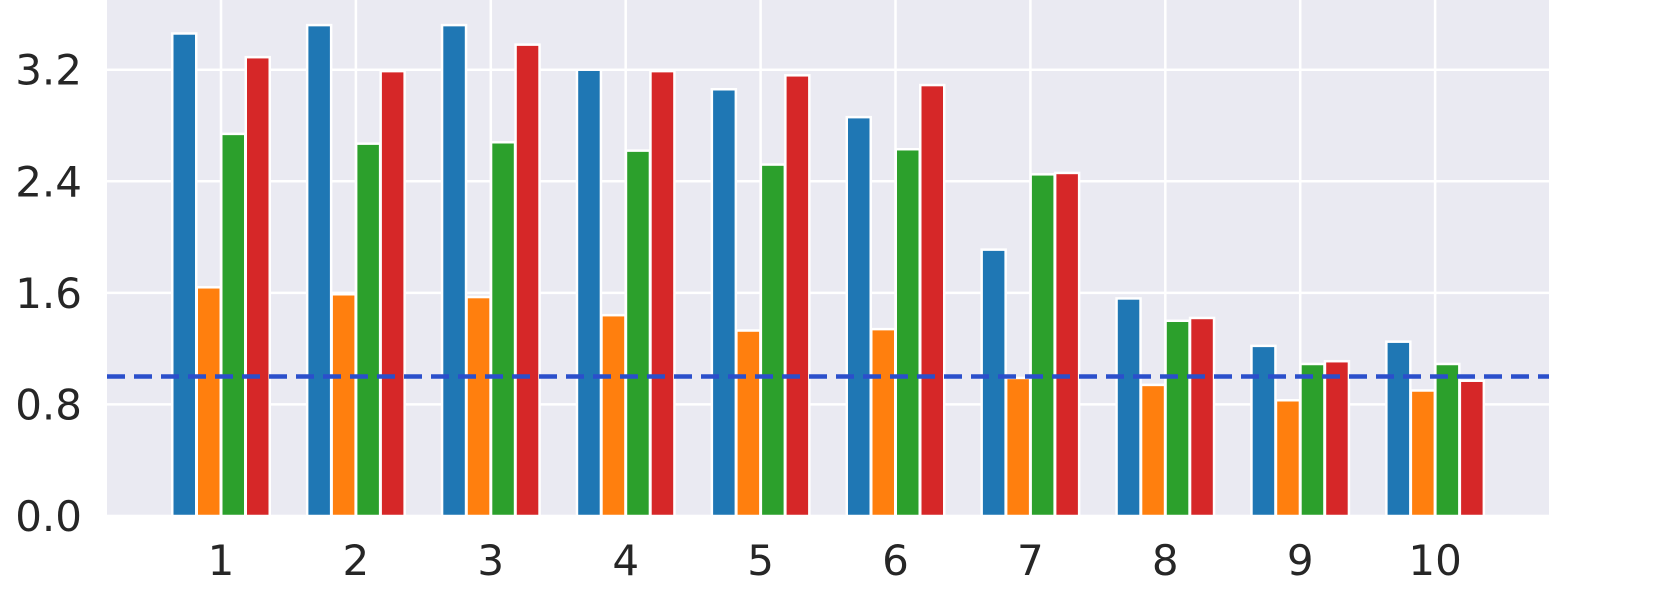 This screenshot has width=1661, height=613. Describe the element at coordinates (895, 560) in the screenshot. I see `x-tick-label: 6` at that location.